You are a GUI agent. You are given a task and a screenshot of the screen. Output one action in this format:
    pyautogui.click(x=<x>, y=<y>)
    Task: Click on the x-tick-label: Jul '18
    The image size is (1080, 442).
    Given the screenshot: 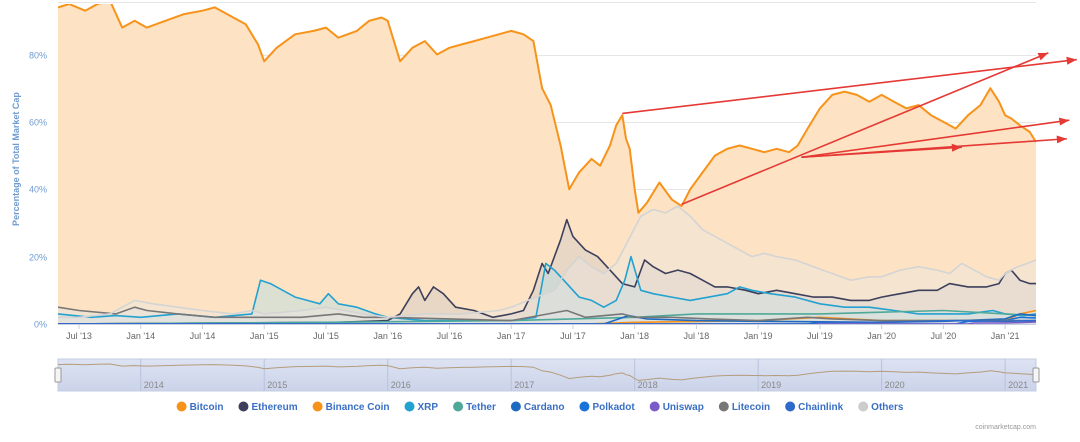 What is the action you would take?
    pyautogui.click(x=697, y=336)
    